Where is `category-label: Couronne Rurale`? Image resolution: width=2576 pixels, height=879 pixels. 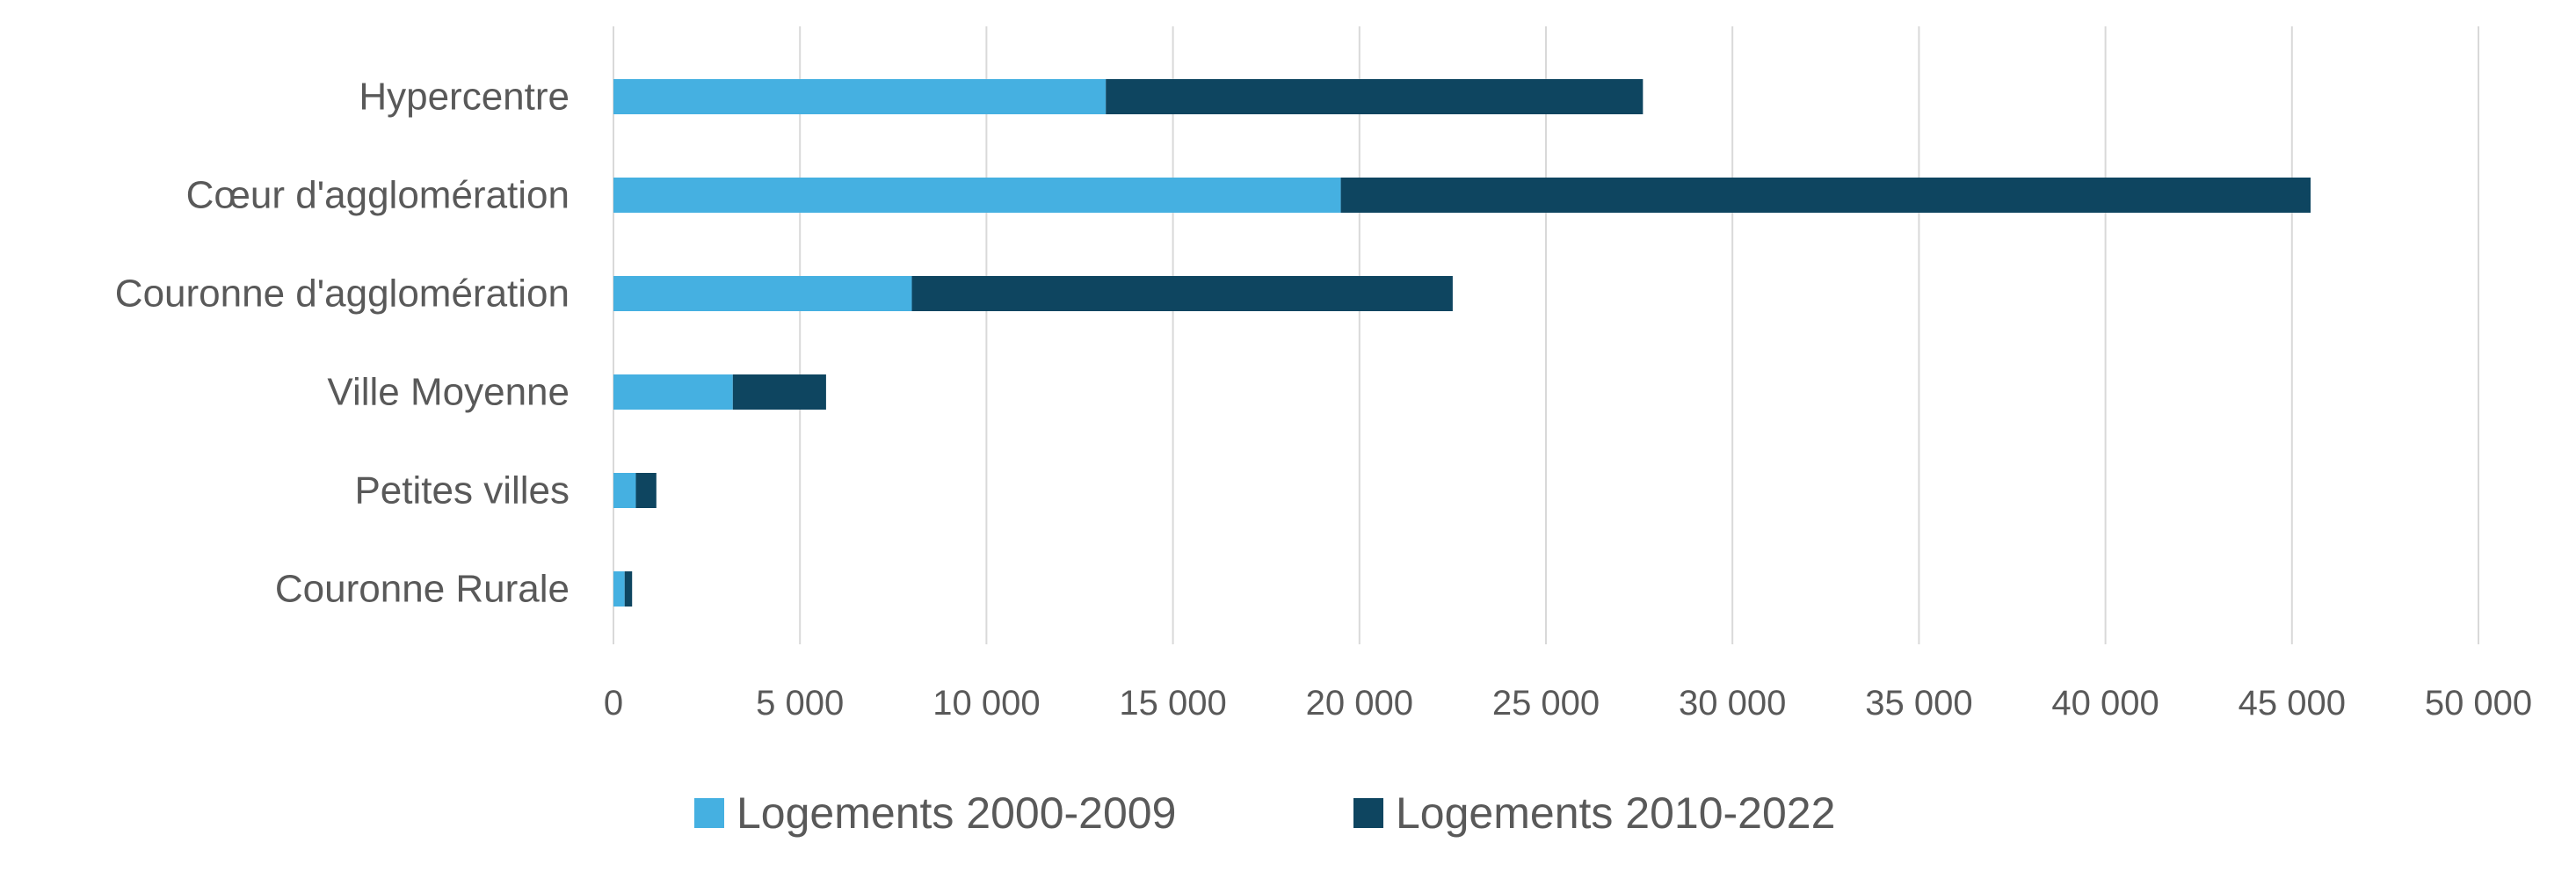
category-label: Couronne Rurale is located at coordinates (422, 589).